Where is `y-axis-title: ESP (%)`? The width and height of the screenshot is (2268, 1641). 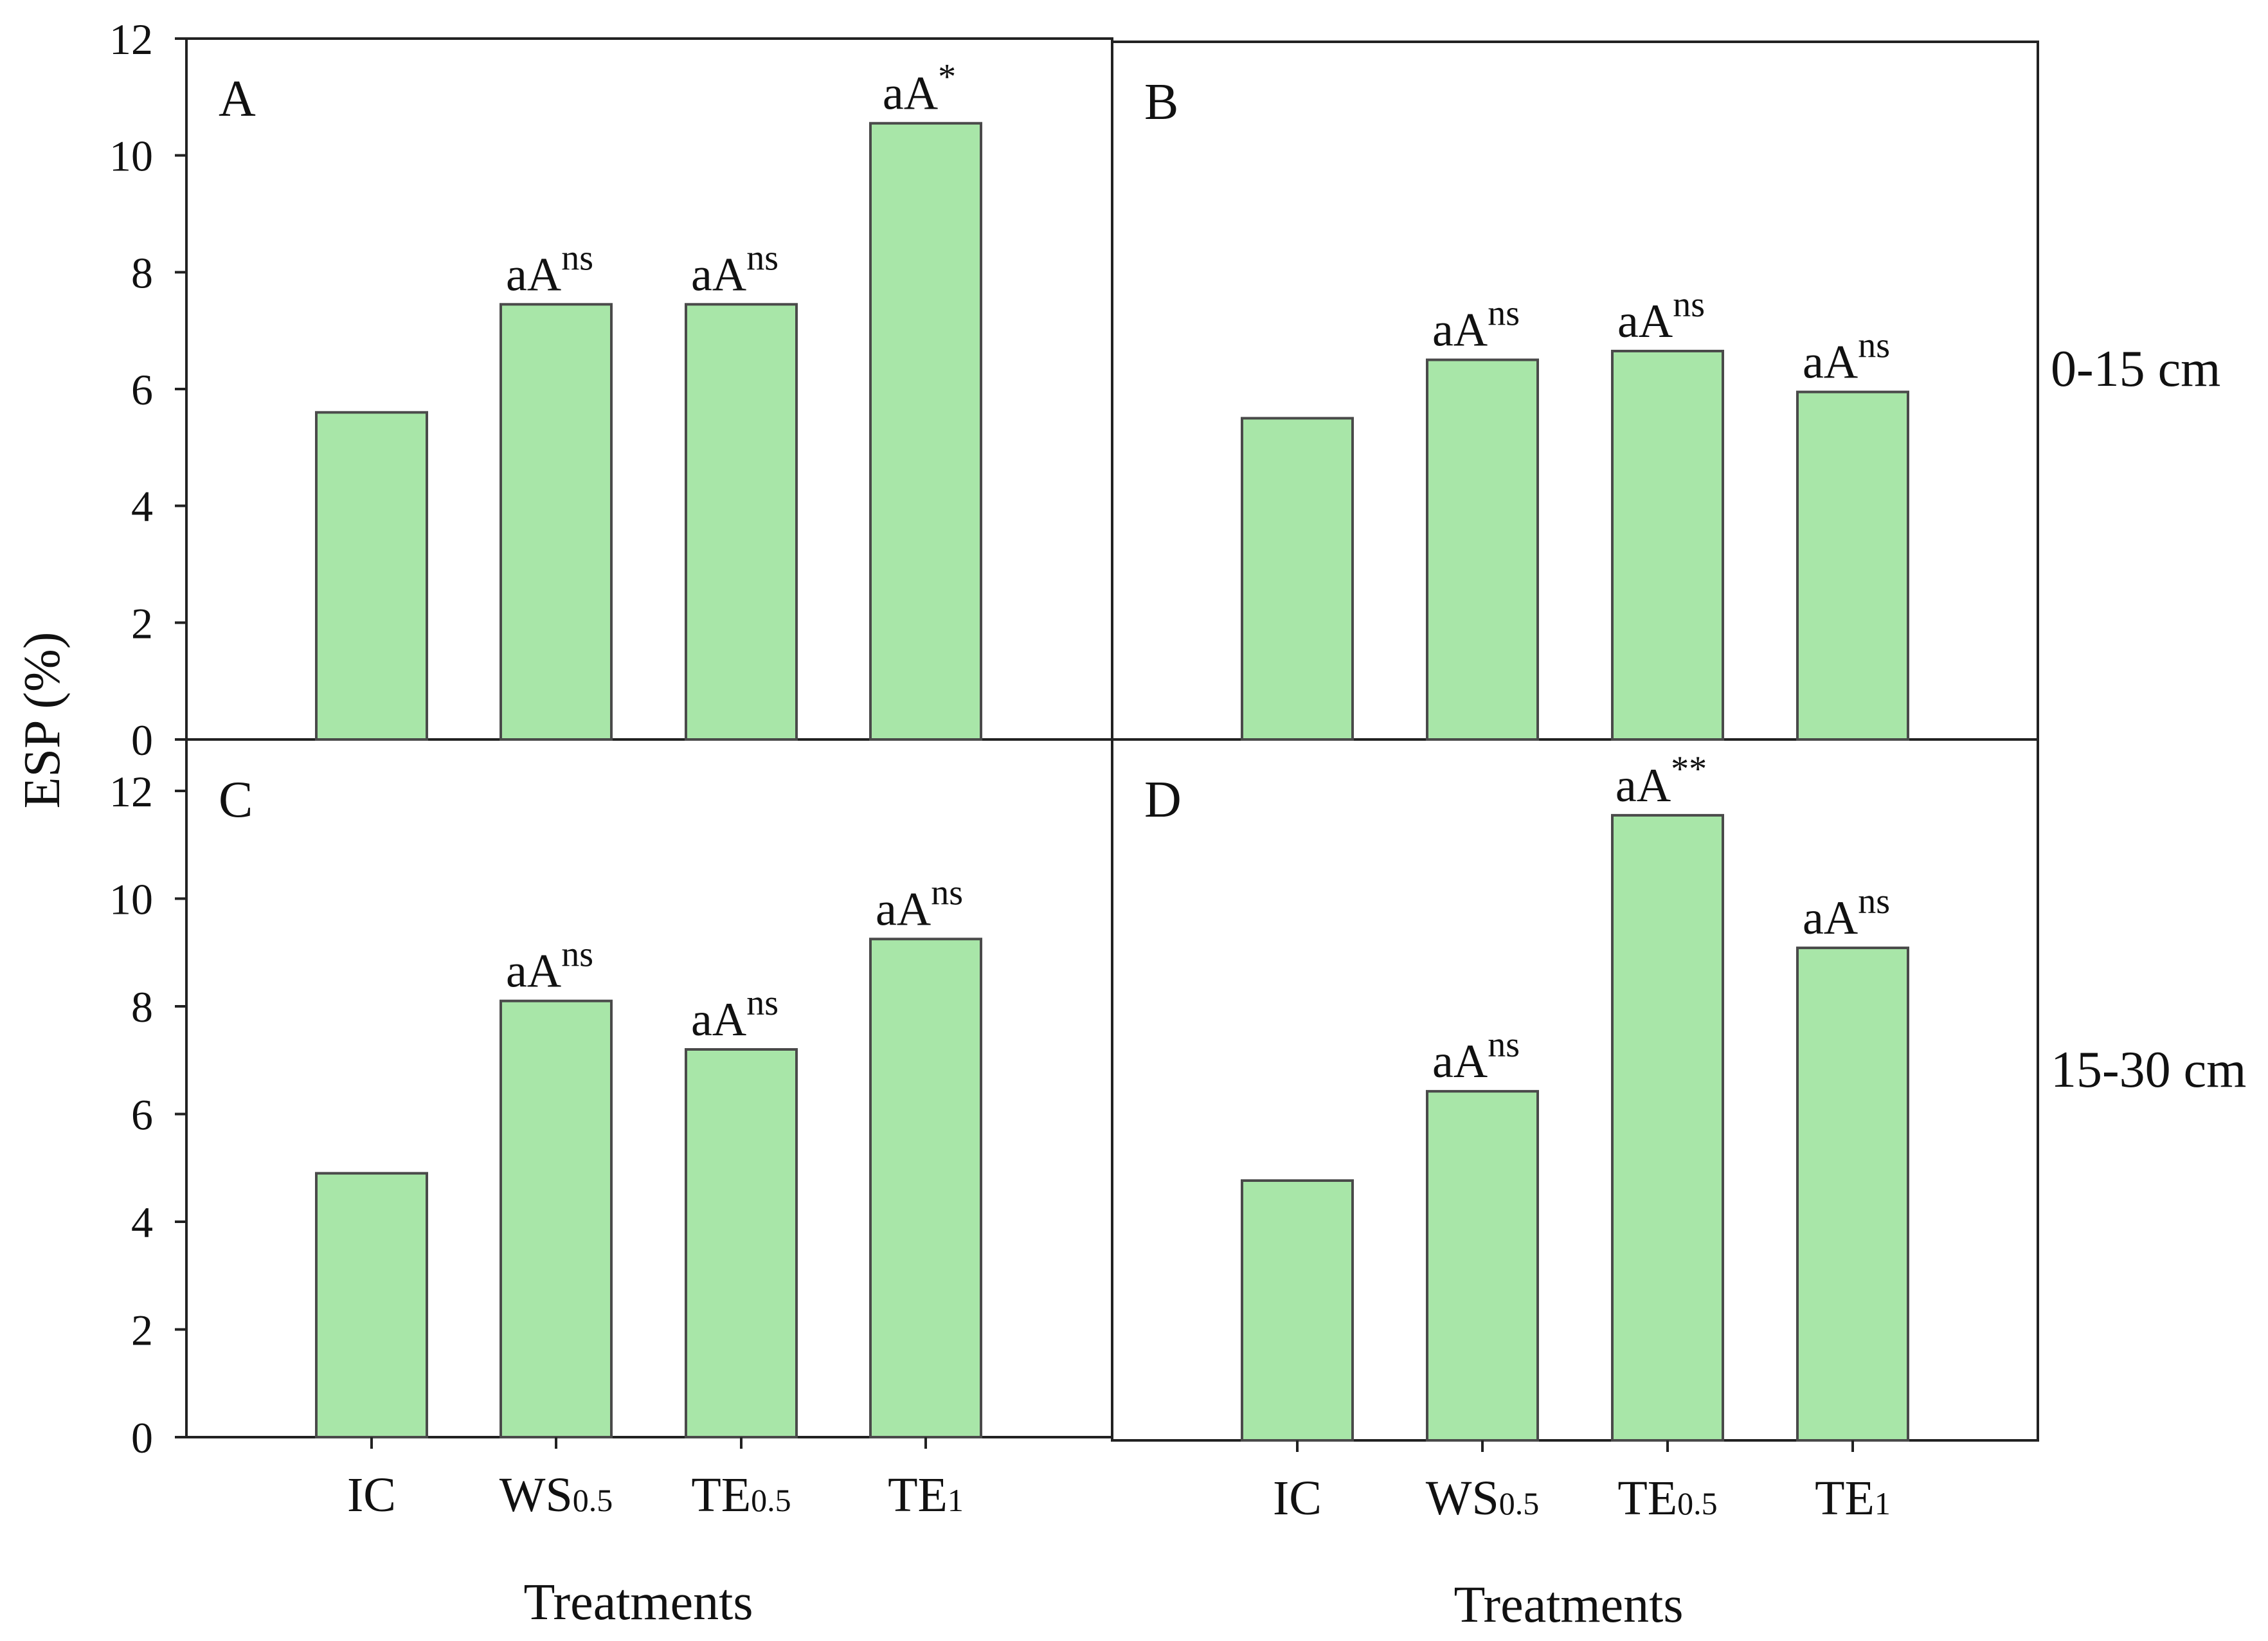
y-axis-title: ESP (%) is located at coordinates (43, 721).